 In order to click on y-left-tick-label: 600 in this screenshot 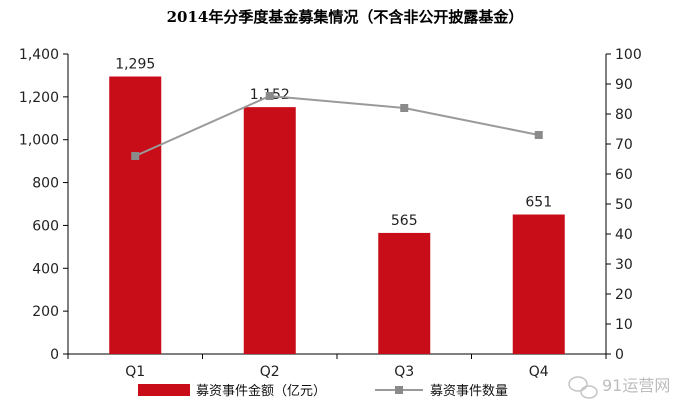, I will do `click(45, 226)`.